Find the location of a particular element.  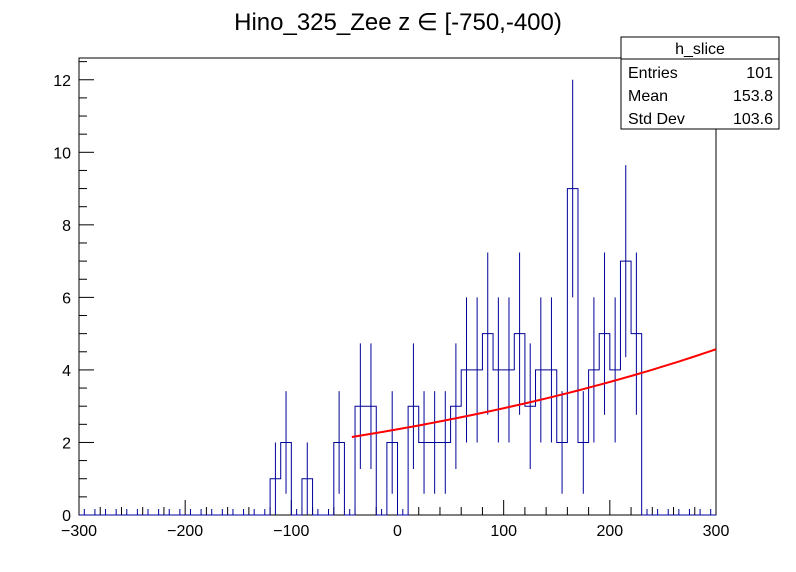

y-tick-label: 0 is located at coordinates (66, 516).